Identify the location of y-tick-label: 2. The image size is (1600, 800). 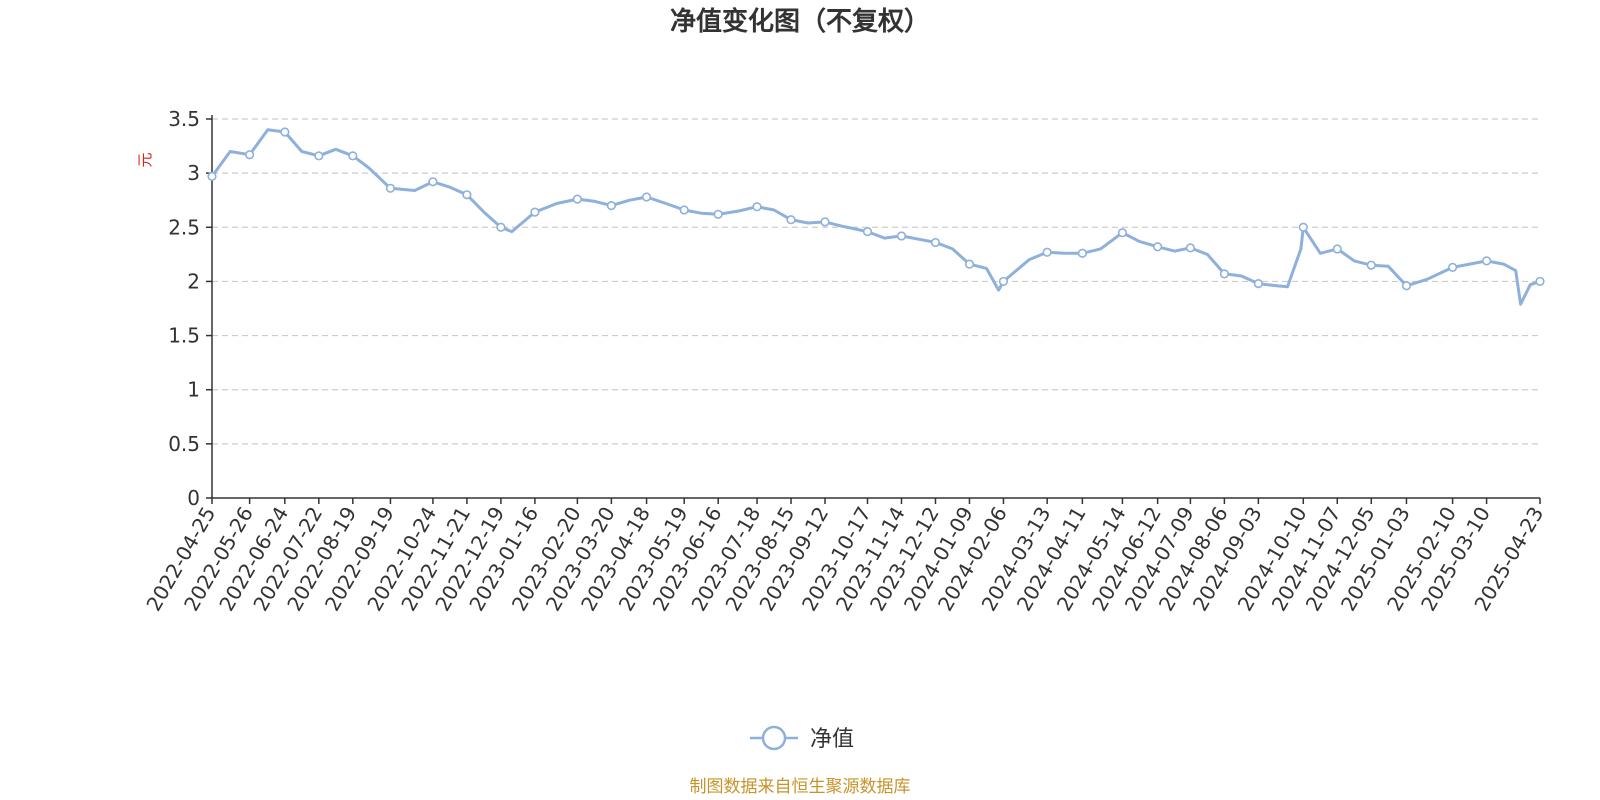
(193, 281).